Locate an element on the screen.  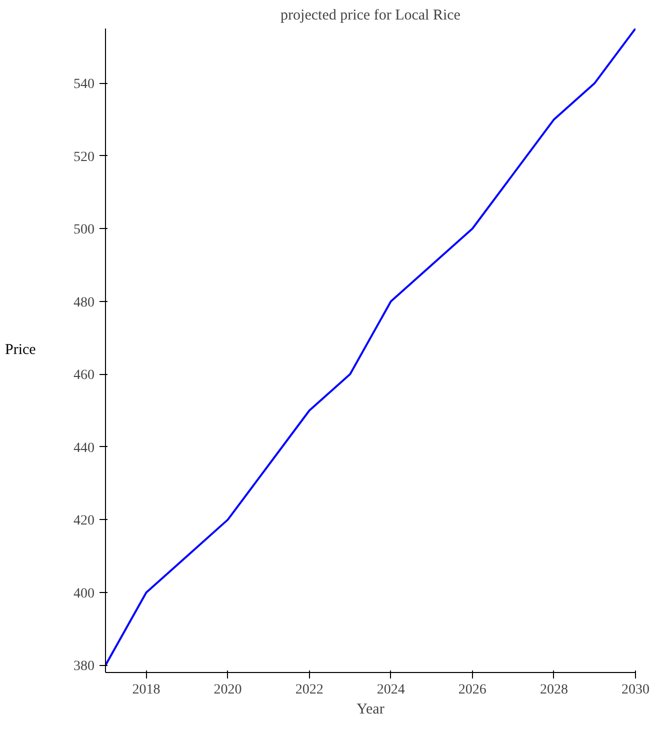
x-tick-label: 2022 is located at coordinates (309, 690).